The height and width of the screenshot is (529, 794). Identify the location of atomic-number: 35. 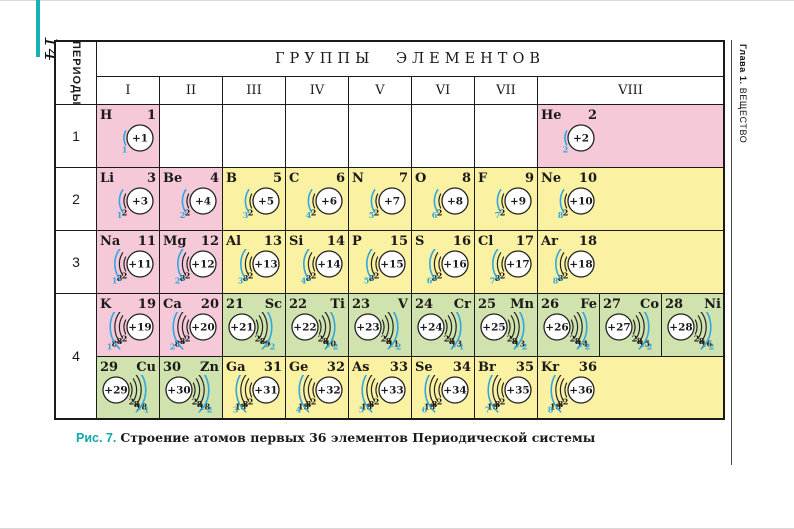
(524, 367).